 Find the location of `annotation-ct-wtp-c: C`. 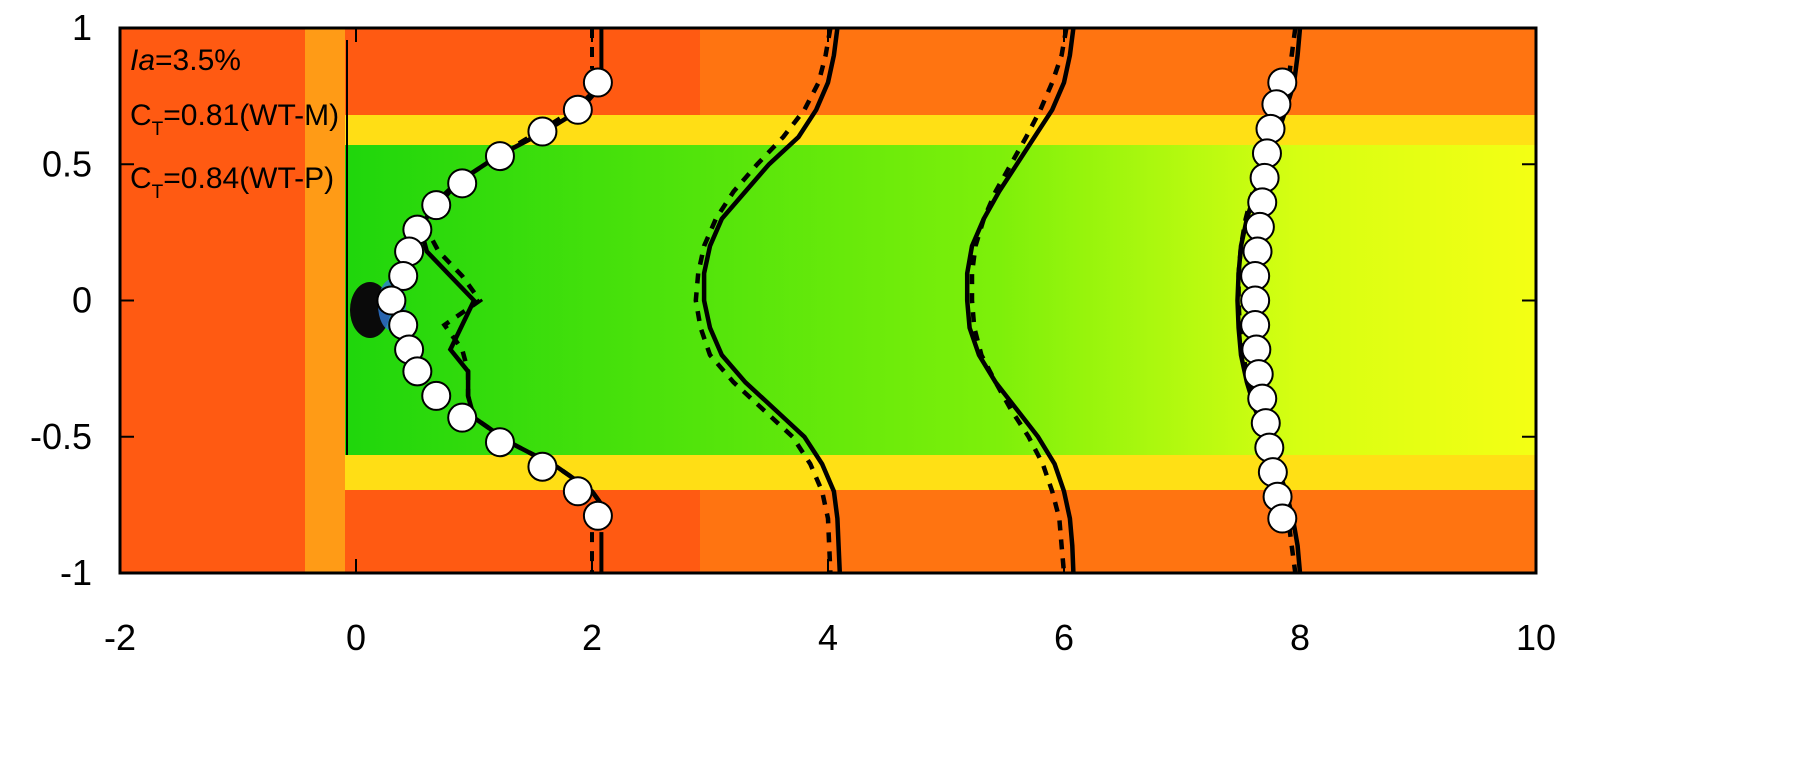

annotation-ct-wtp-c: C is located at coordinates (141, 178).